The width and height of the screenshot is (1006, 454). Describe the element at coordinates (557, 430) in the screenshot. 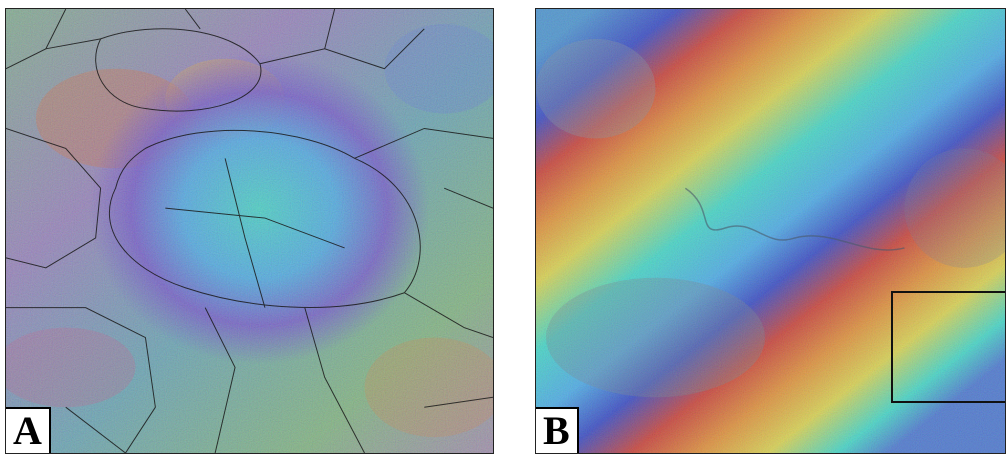

I see `panel-label-b: B` at that location.